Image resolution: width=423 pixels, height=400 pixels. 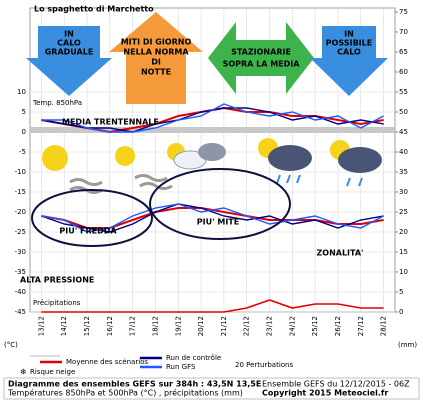 What do you see at coordinates (403, 92) in the screenshot?
I see `y2-tick-label: 55` at bounding box center [403, 92].